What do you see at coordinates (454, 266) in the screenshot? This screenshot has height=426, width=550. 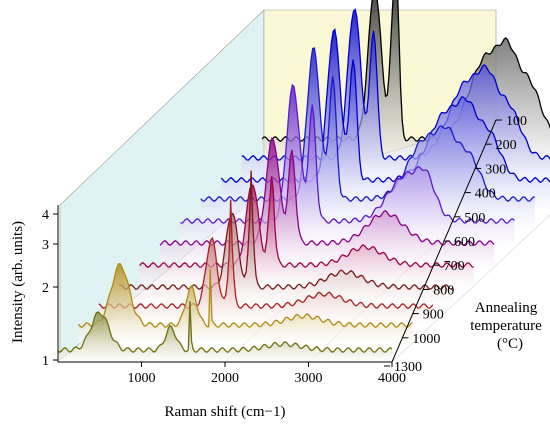 I see `z-tick-label: 700` at bounding box center [454, 266].